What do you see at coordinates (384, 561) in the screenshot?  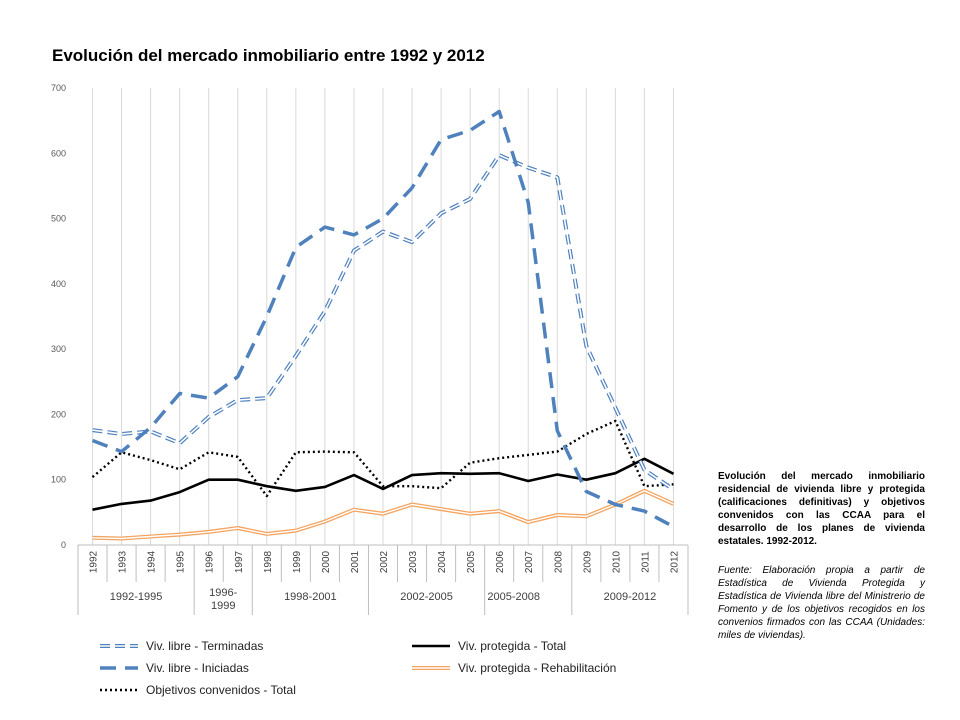 I see `x-tick-label-2002: 2002` at bounding box center [384, 561].